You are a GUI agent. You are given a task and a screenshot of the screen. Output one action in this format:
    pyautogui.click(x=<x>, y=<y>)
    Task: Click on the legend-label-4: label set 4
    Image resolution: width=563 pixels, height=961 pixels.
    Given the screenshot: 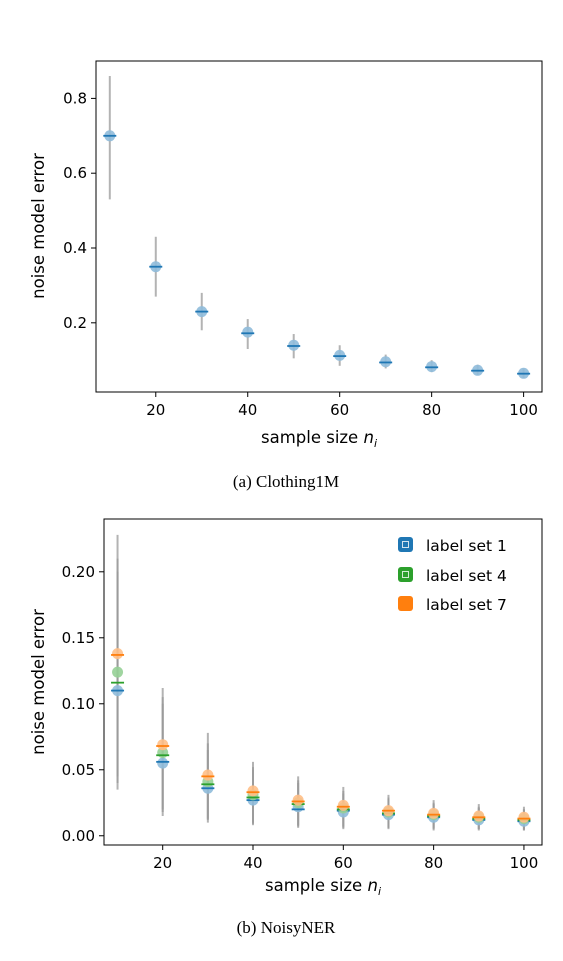 What is the action you would take?
    pyautogui.click(x=466, y=576)
    